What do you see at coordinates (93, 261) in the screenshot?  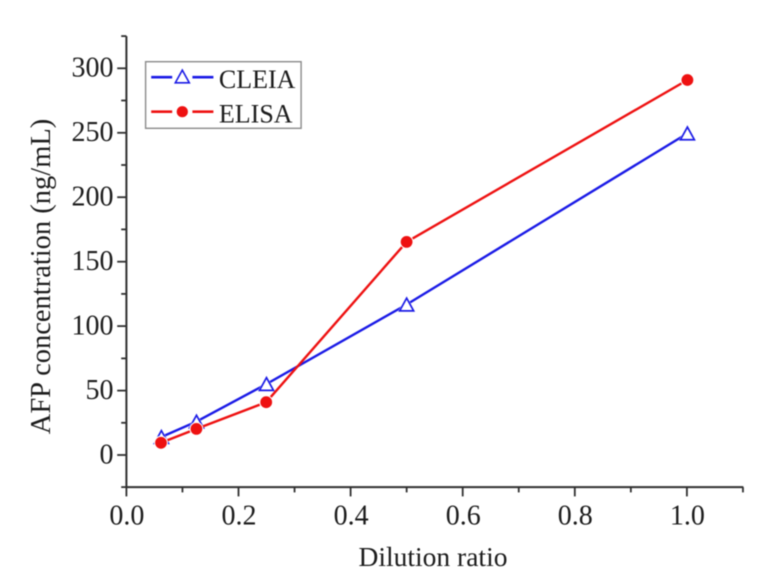 I see `svg-text: 150` at bounding box center [93, 261].